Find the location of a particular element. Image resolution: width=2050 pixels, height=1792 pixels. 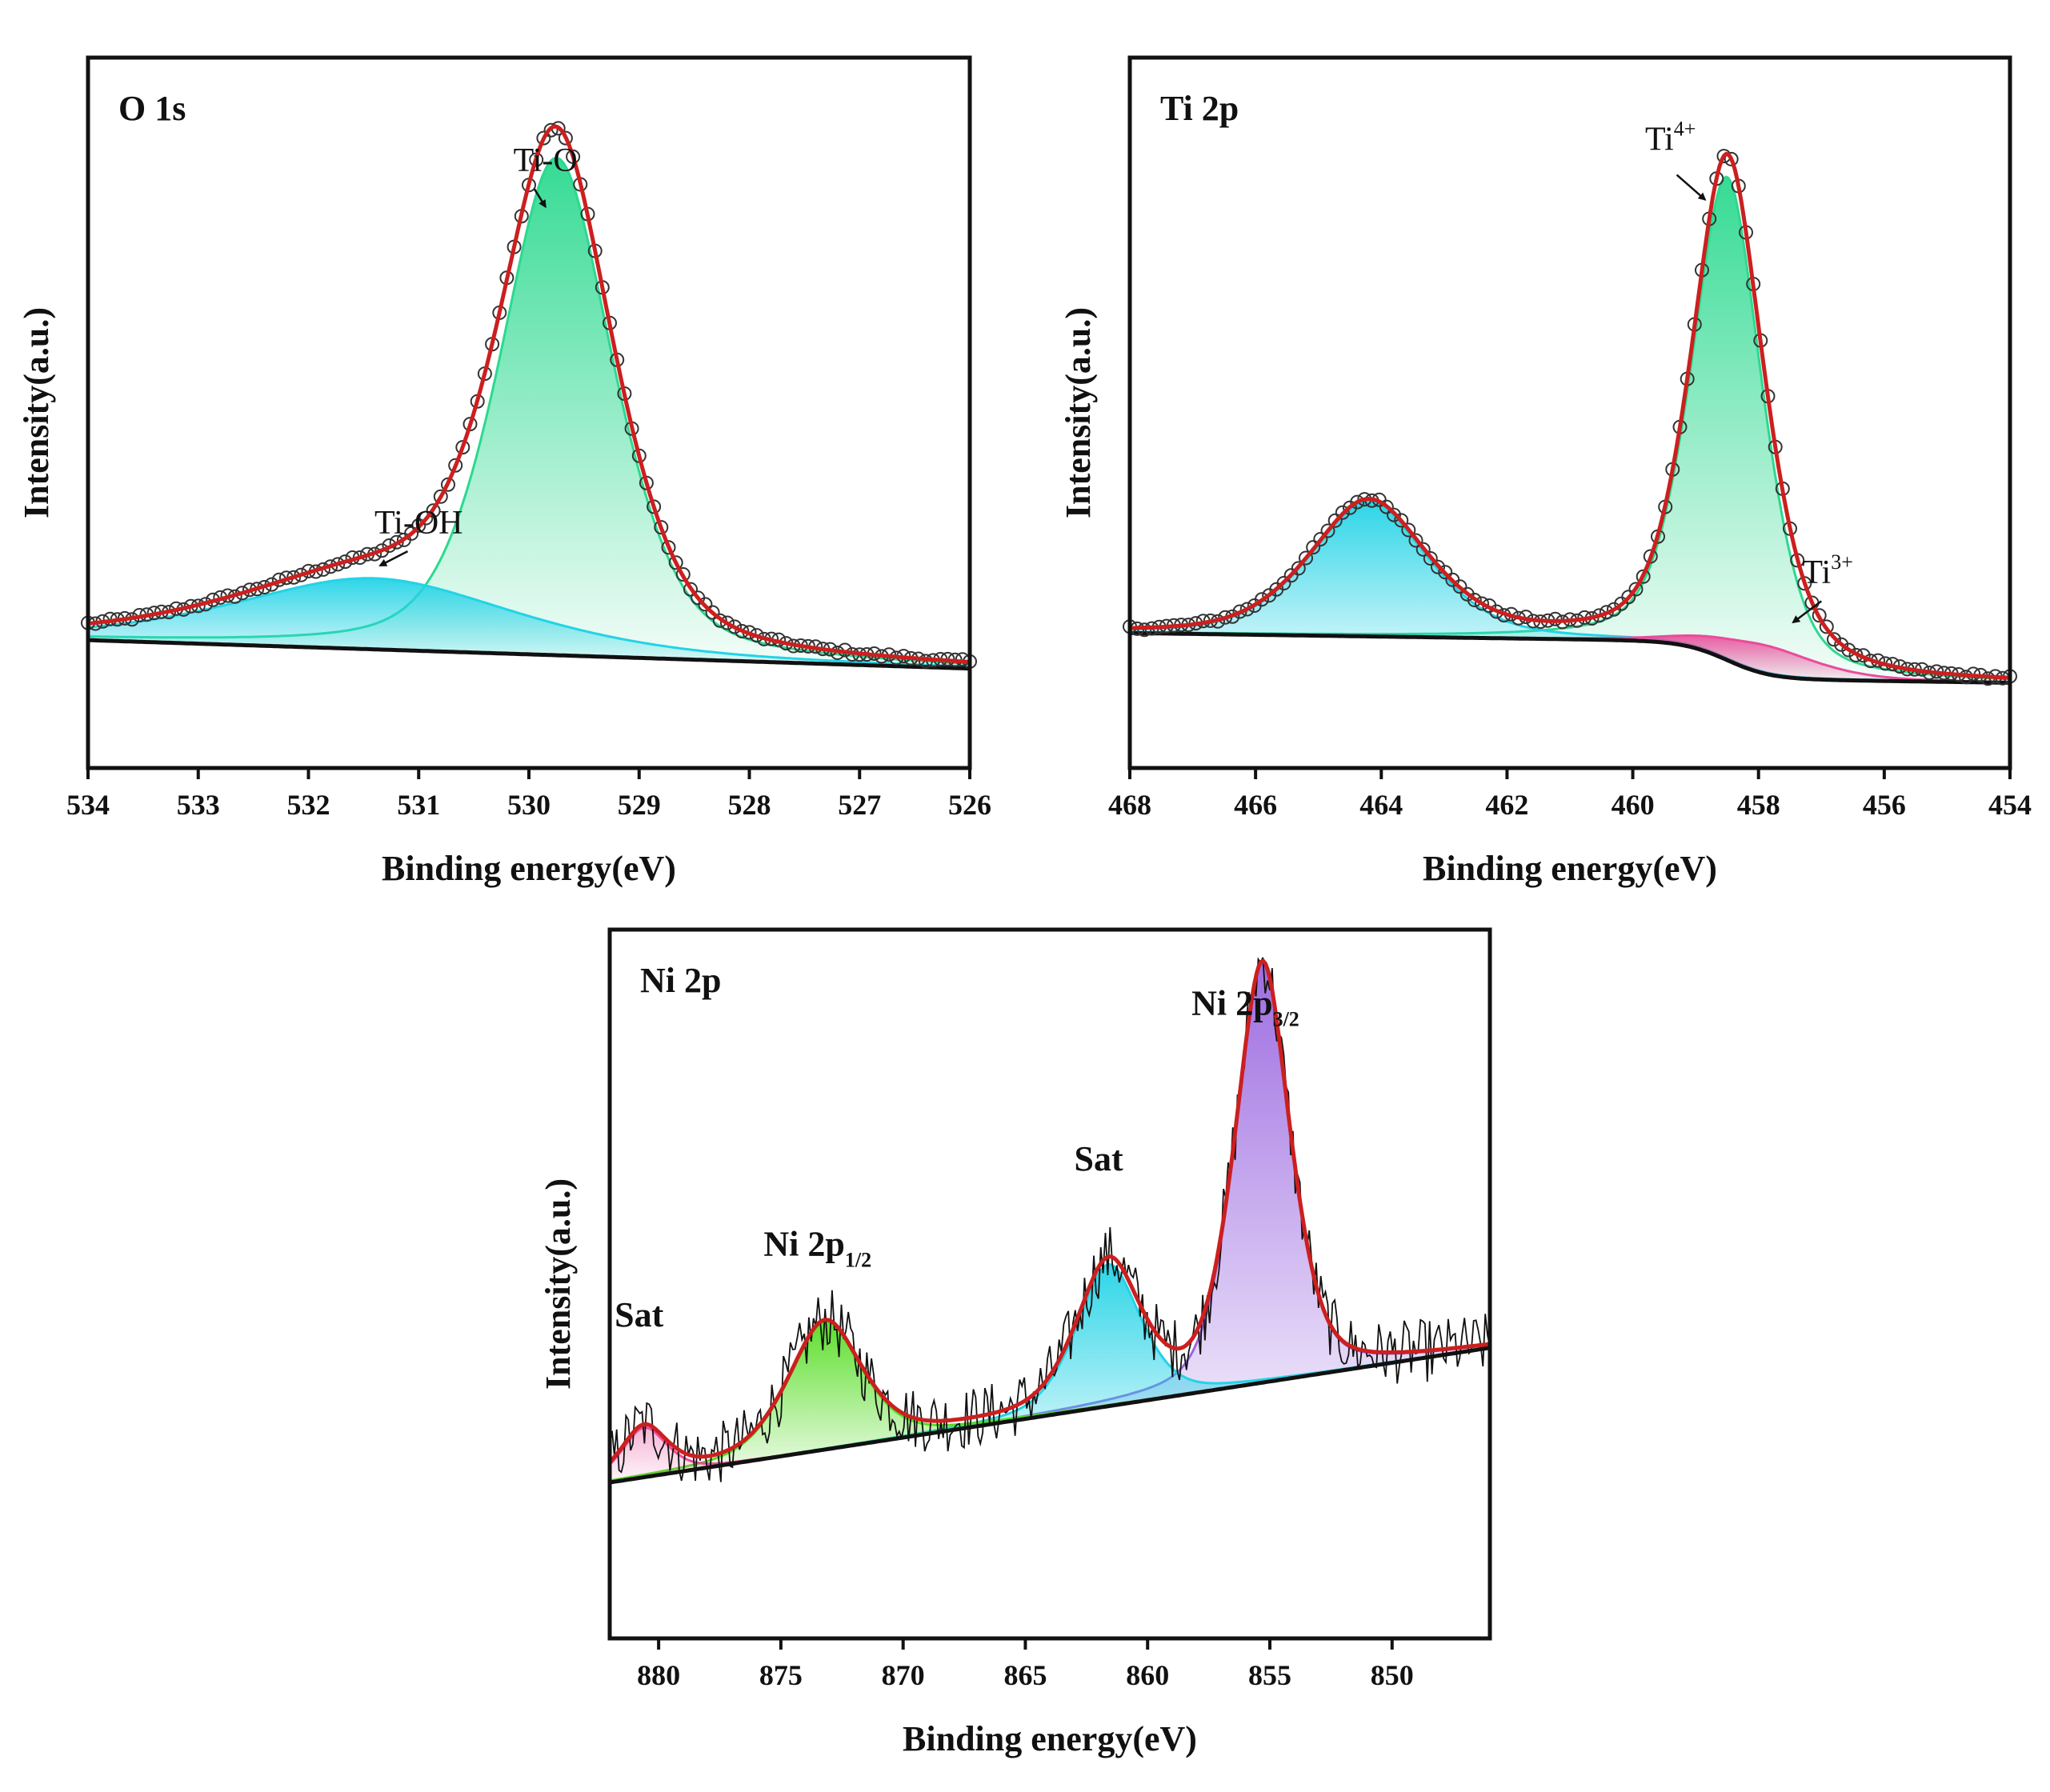

o1s-annotation-layer: Ti-O Ti-OH is located at coordinates (476, 354).